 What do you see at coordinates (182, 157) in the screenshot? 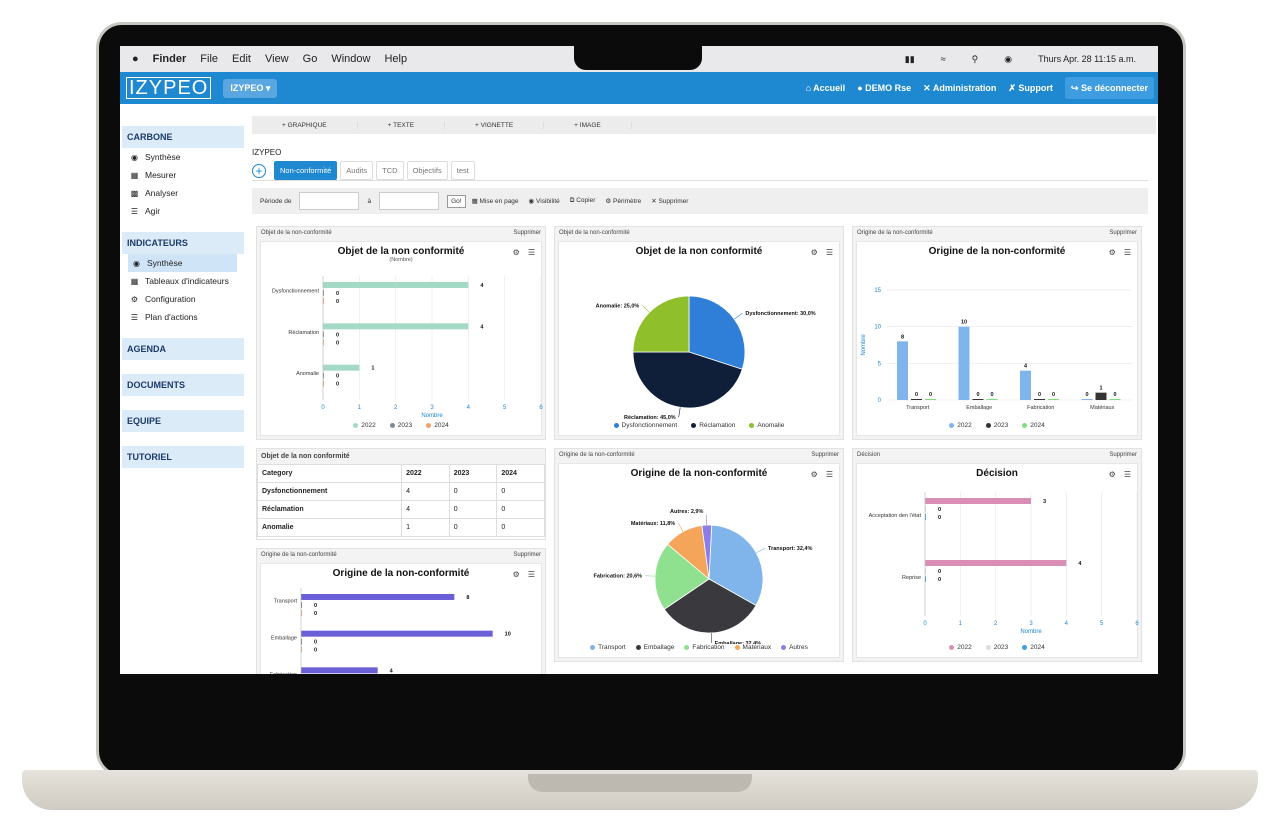
I see `sidebar-item-carbone-synthese: ◉ Synthèse` at bounding box center [182, 157].